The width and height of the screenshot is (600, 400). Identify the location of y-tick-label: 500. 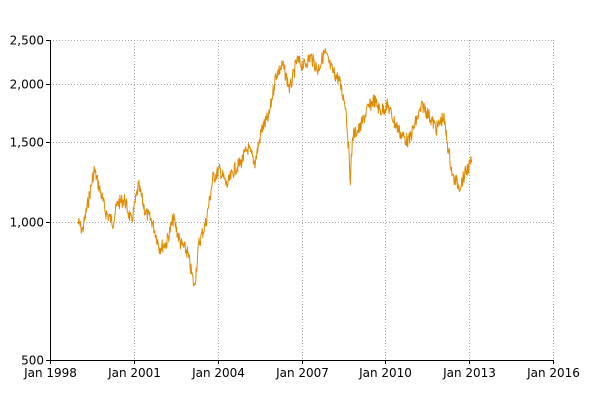
(32, 361).